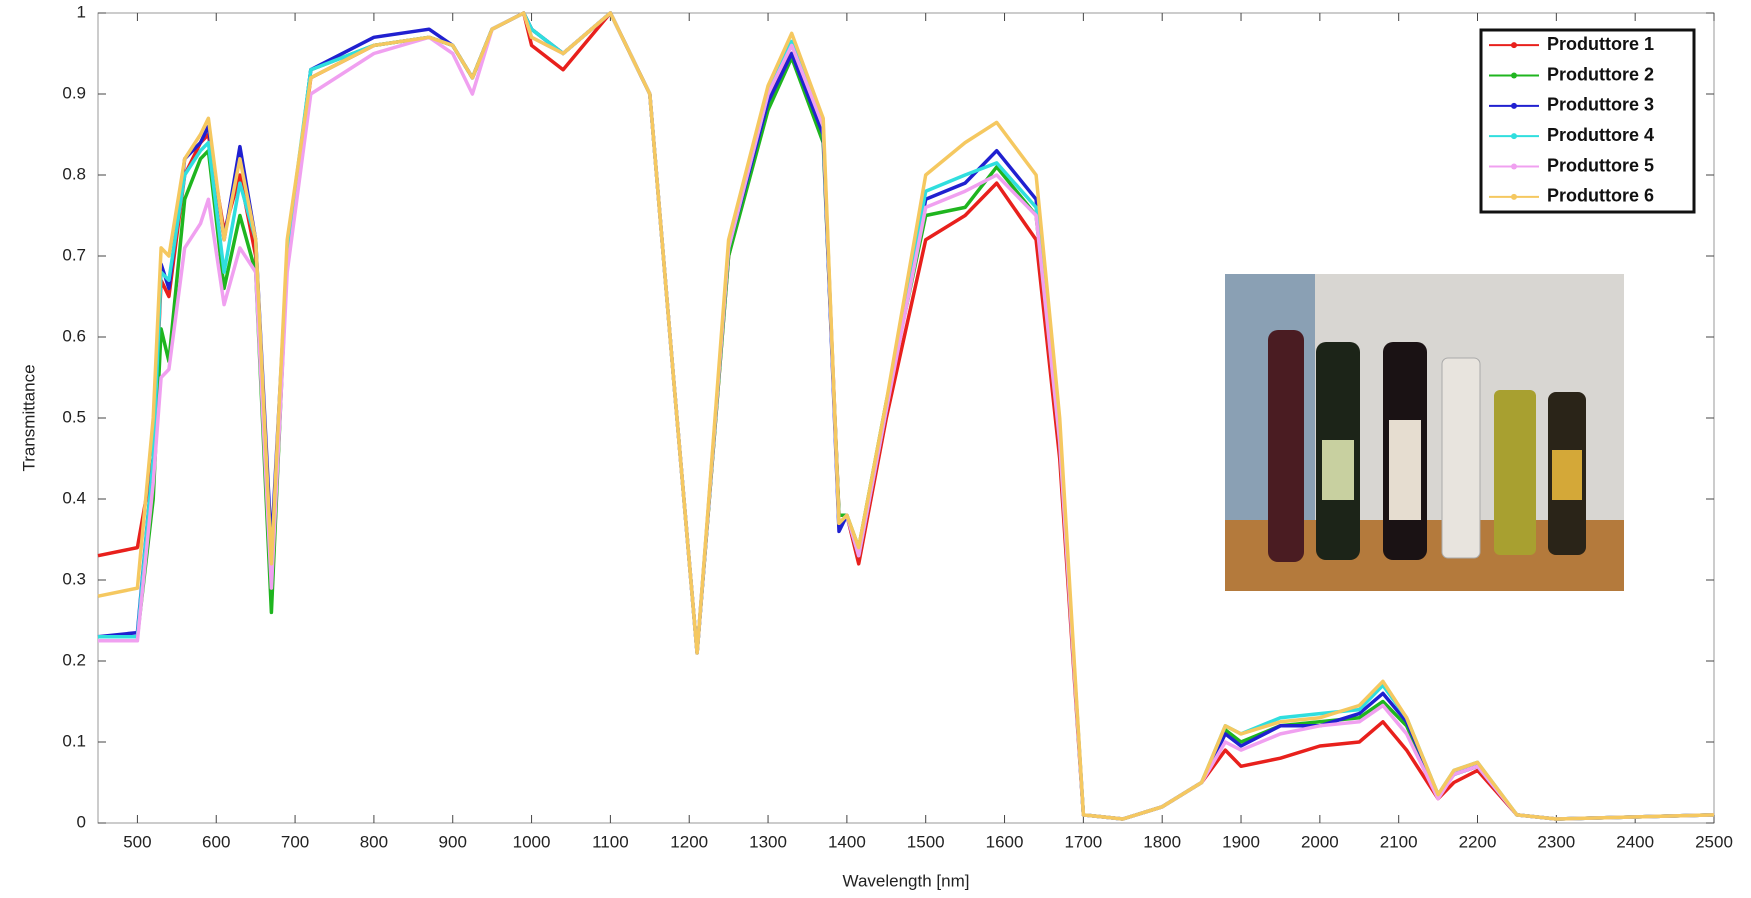 This screenshot has width=1751, height=898. I want to click on x-tick-label: 1000, so click(532, 841).